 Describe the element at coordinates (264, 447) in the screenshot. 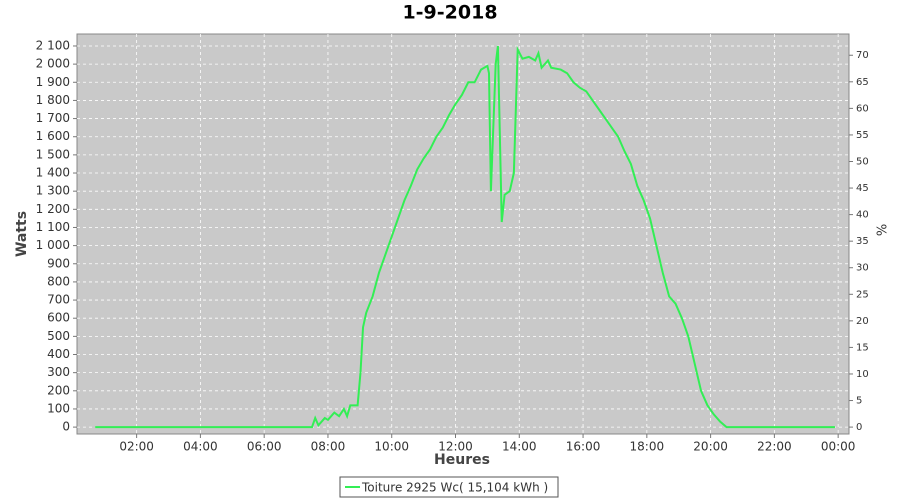

I see `x-tick-label: 06:00` at that location.